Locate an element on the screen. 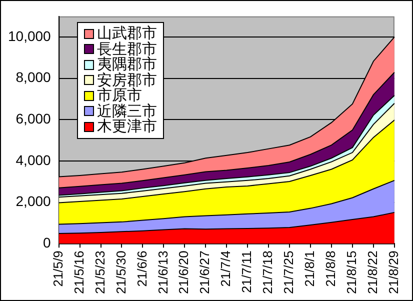 The image size is (413, 301). x-tick-label: 21/5/16 is located at coordinates (78, 272).